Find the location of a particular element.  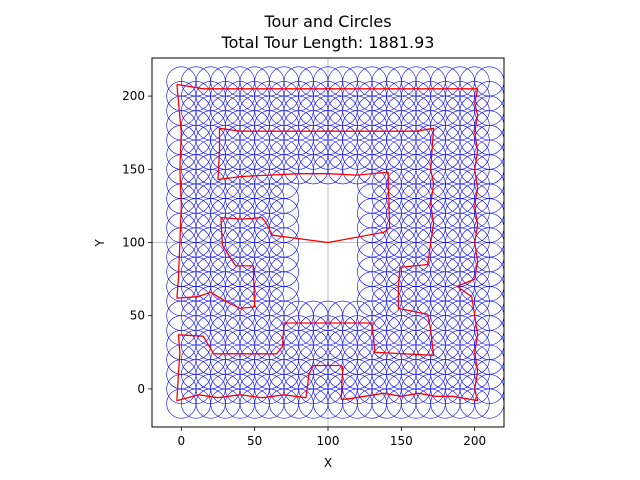

x-tick-label: 100 is located at coordinates (328, 441).